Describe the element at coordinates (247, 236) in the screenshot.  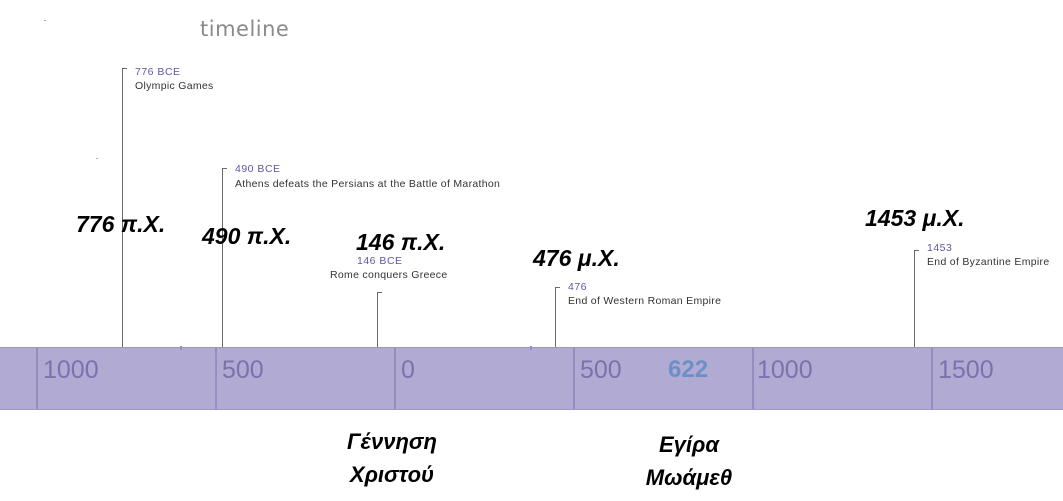
I see `greek-date-label: 490 π.Χ.` at that location.